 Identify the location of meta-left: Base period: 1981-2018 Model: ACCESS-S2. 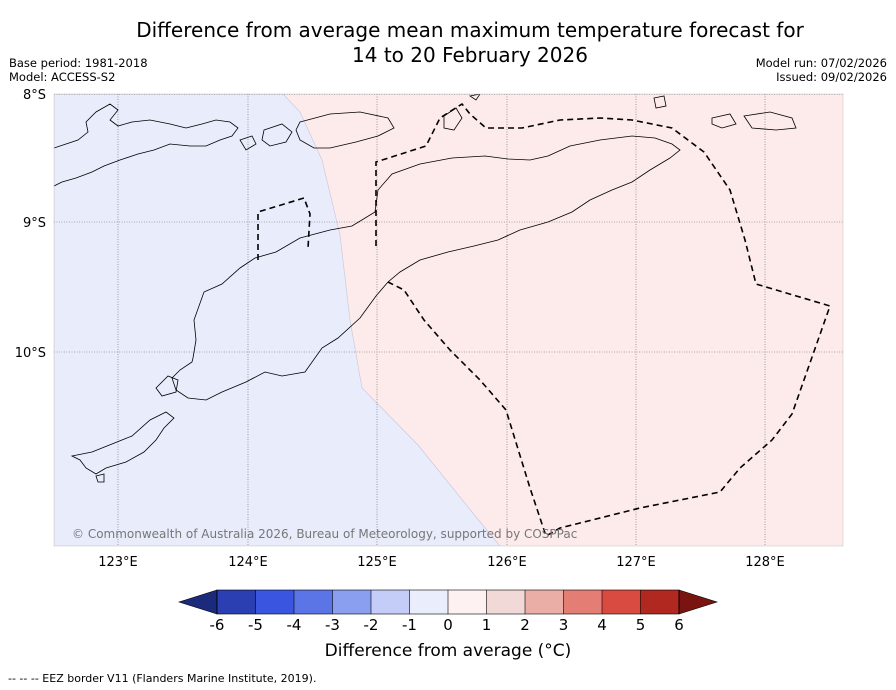
(78, 70).